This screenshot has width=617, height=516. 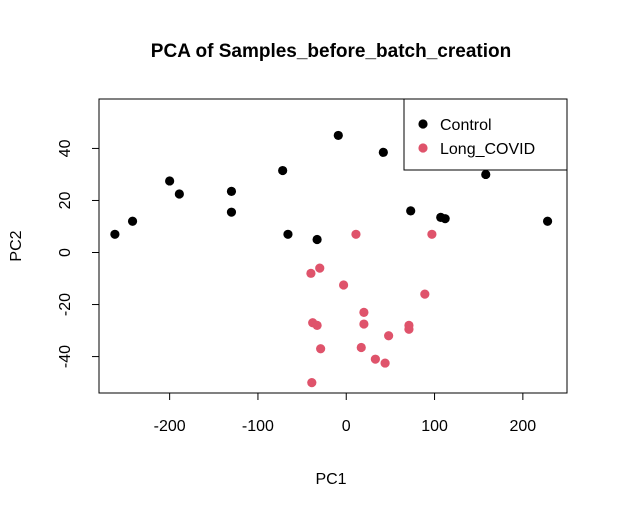 What do you see at coordinates (78, 253) in the screenshot?
I see `y-axis: -40 -20 0 20 40` at bounding box center [78, 253].